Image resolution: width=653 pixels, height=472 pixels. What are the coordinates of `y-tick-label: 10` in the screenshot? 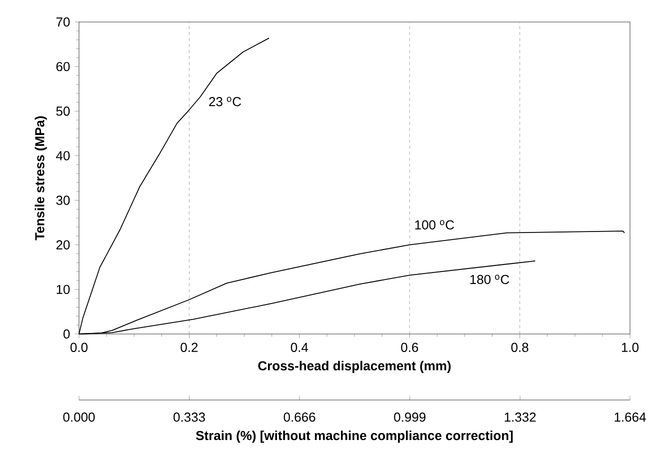 It's located at (63, 289).